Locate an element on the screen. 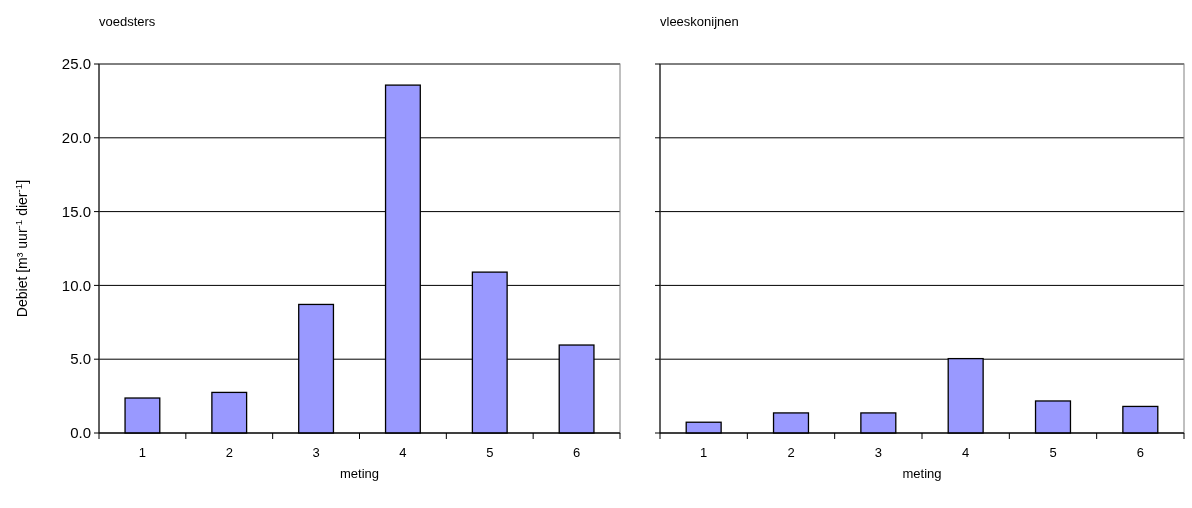  y-tick-label: 10.0 is located at coordinates (76, 285).